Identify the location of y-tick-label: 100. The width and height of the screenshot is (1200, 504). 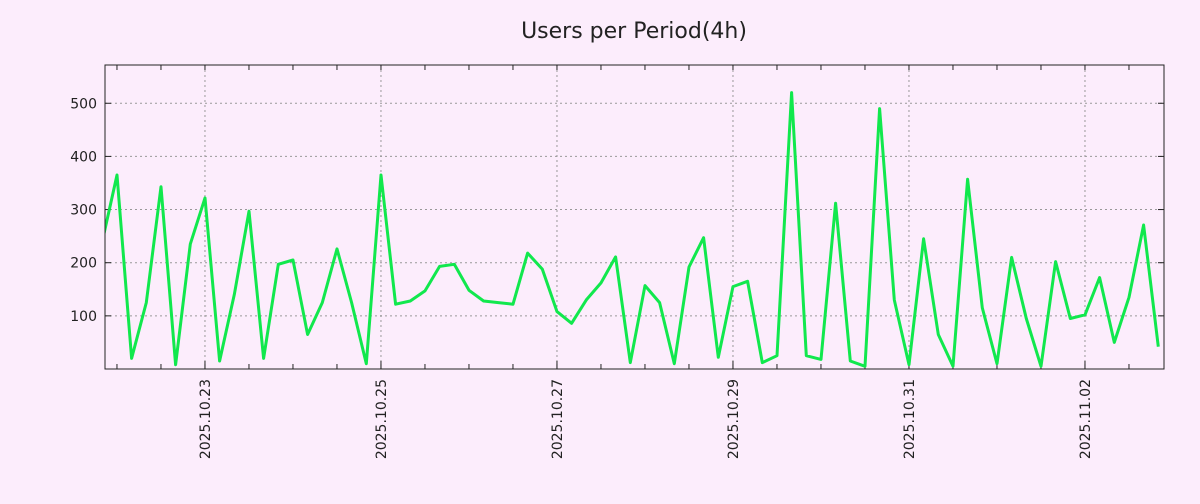
(83, 317).